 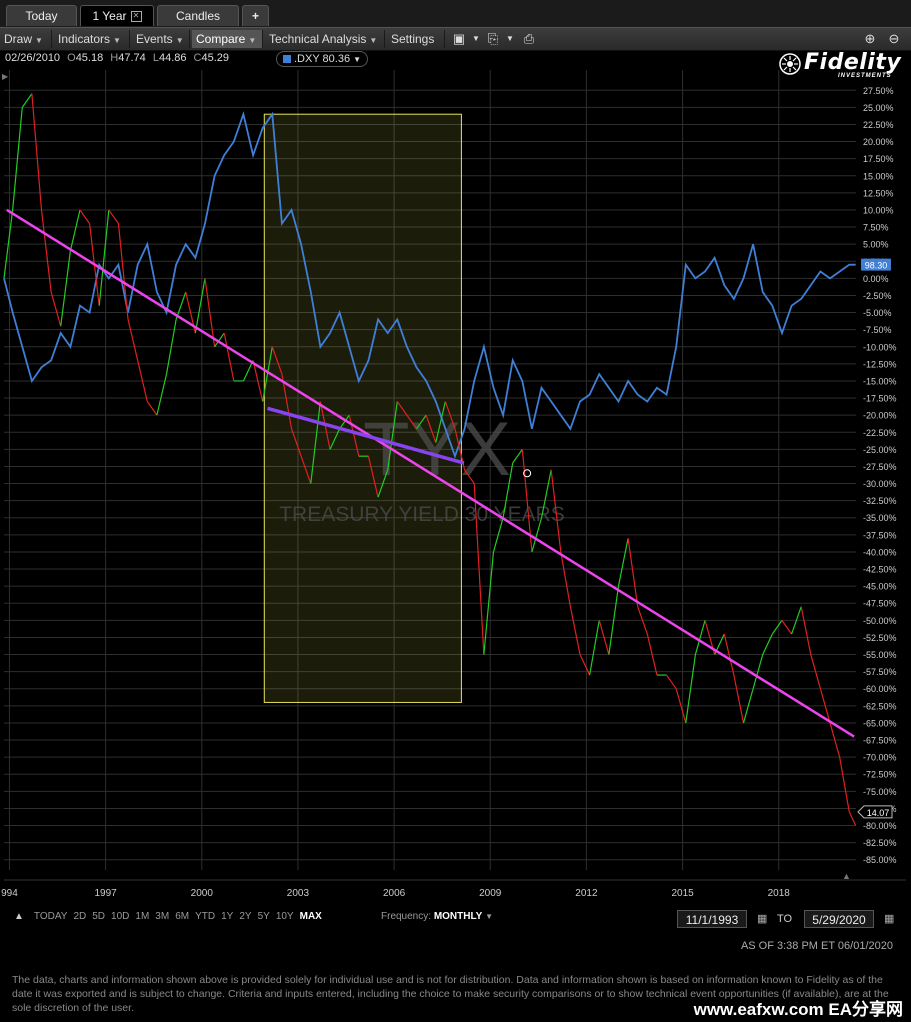 What do you see at coordinates (80, 916) in the screenshot?
I see `range-button-2d: 2D` at bounding box center [80, 916].